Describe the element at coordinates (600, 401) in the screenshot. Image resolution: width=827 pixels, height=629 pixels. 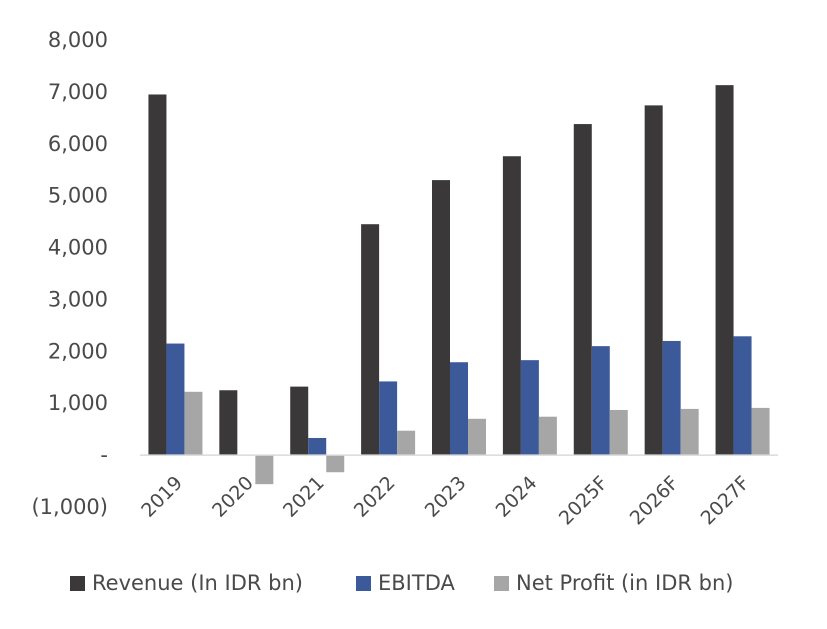
I see `bar-ebitda-2025f` at that location.